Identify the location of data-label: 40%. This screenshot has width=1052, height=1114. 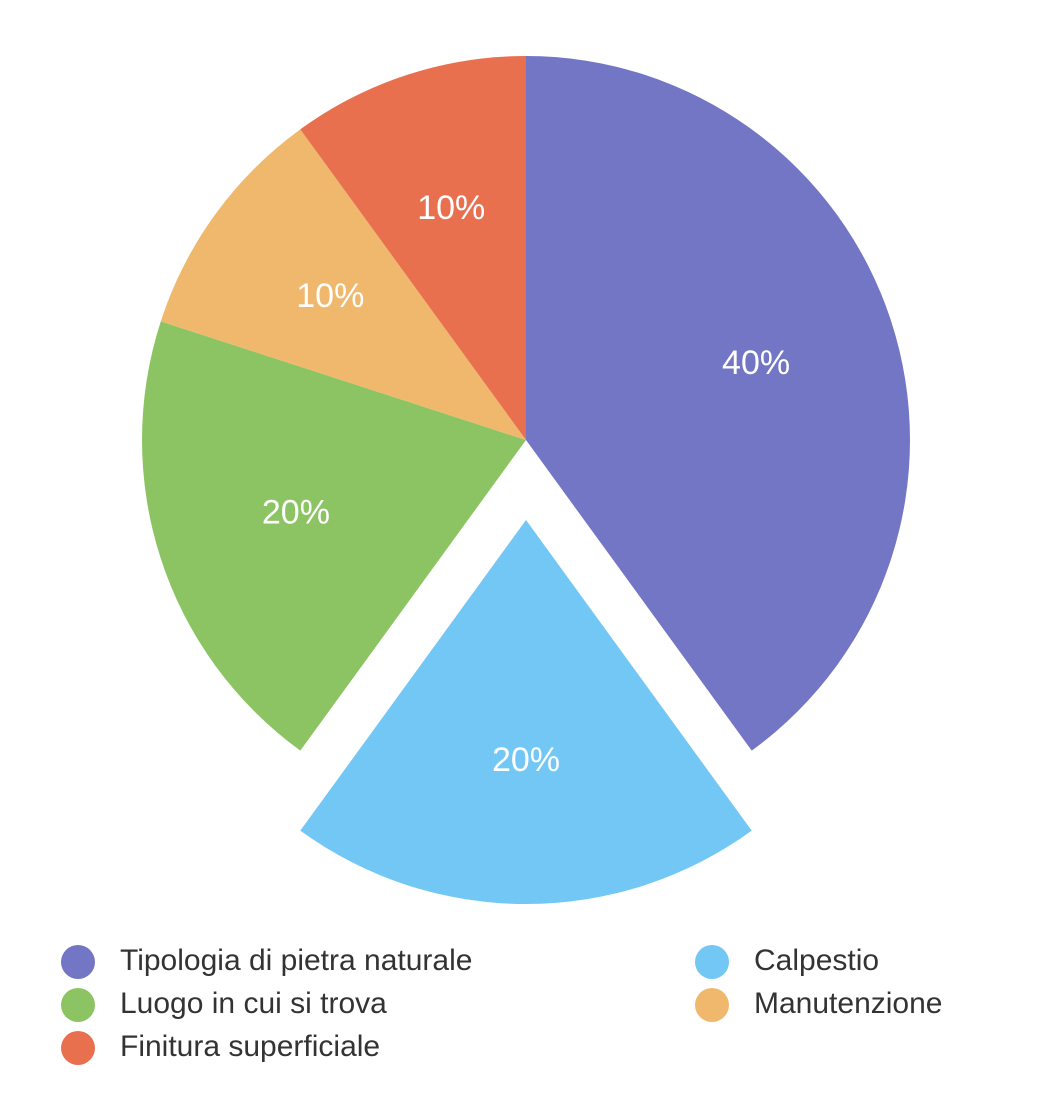
(756, 363).